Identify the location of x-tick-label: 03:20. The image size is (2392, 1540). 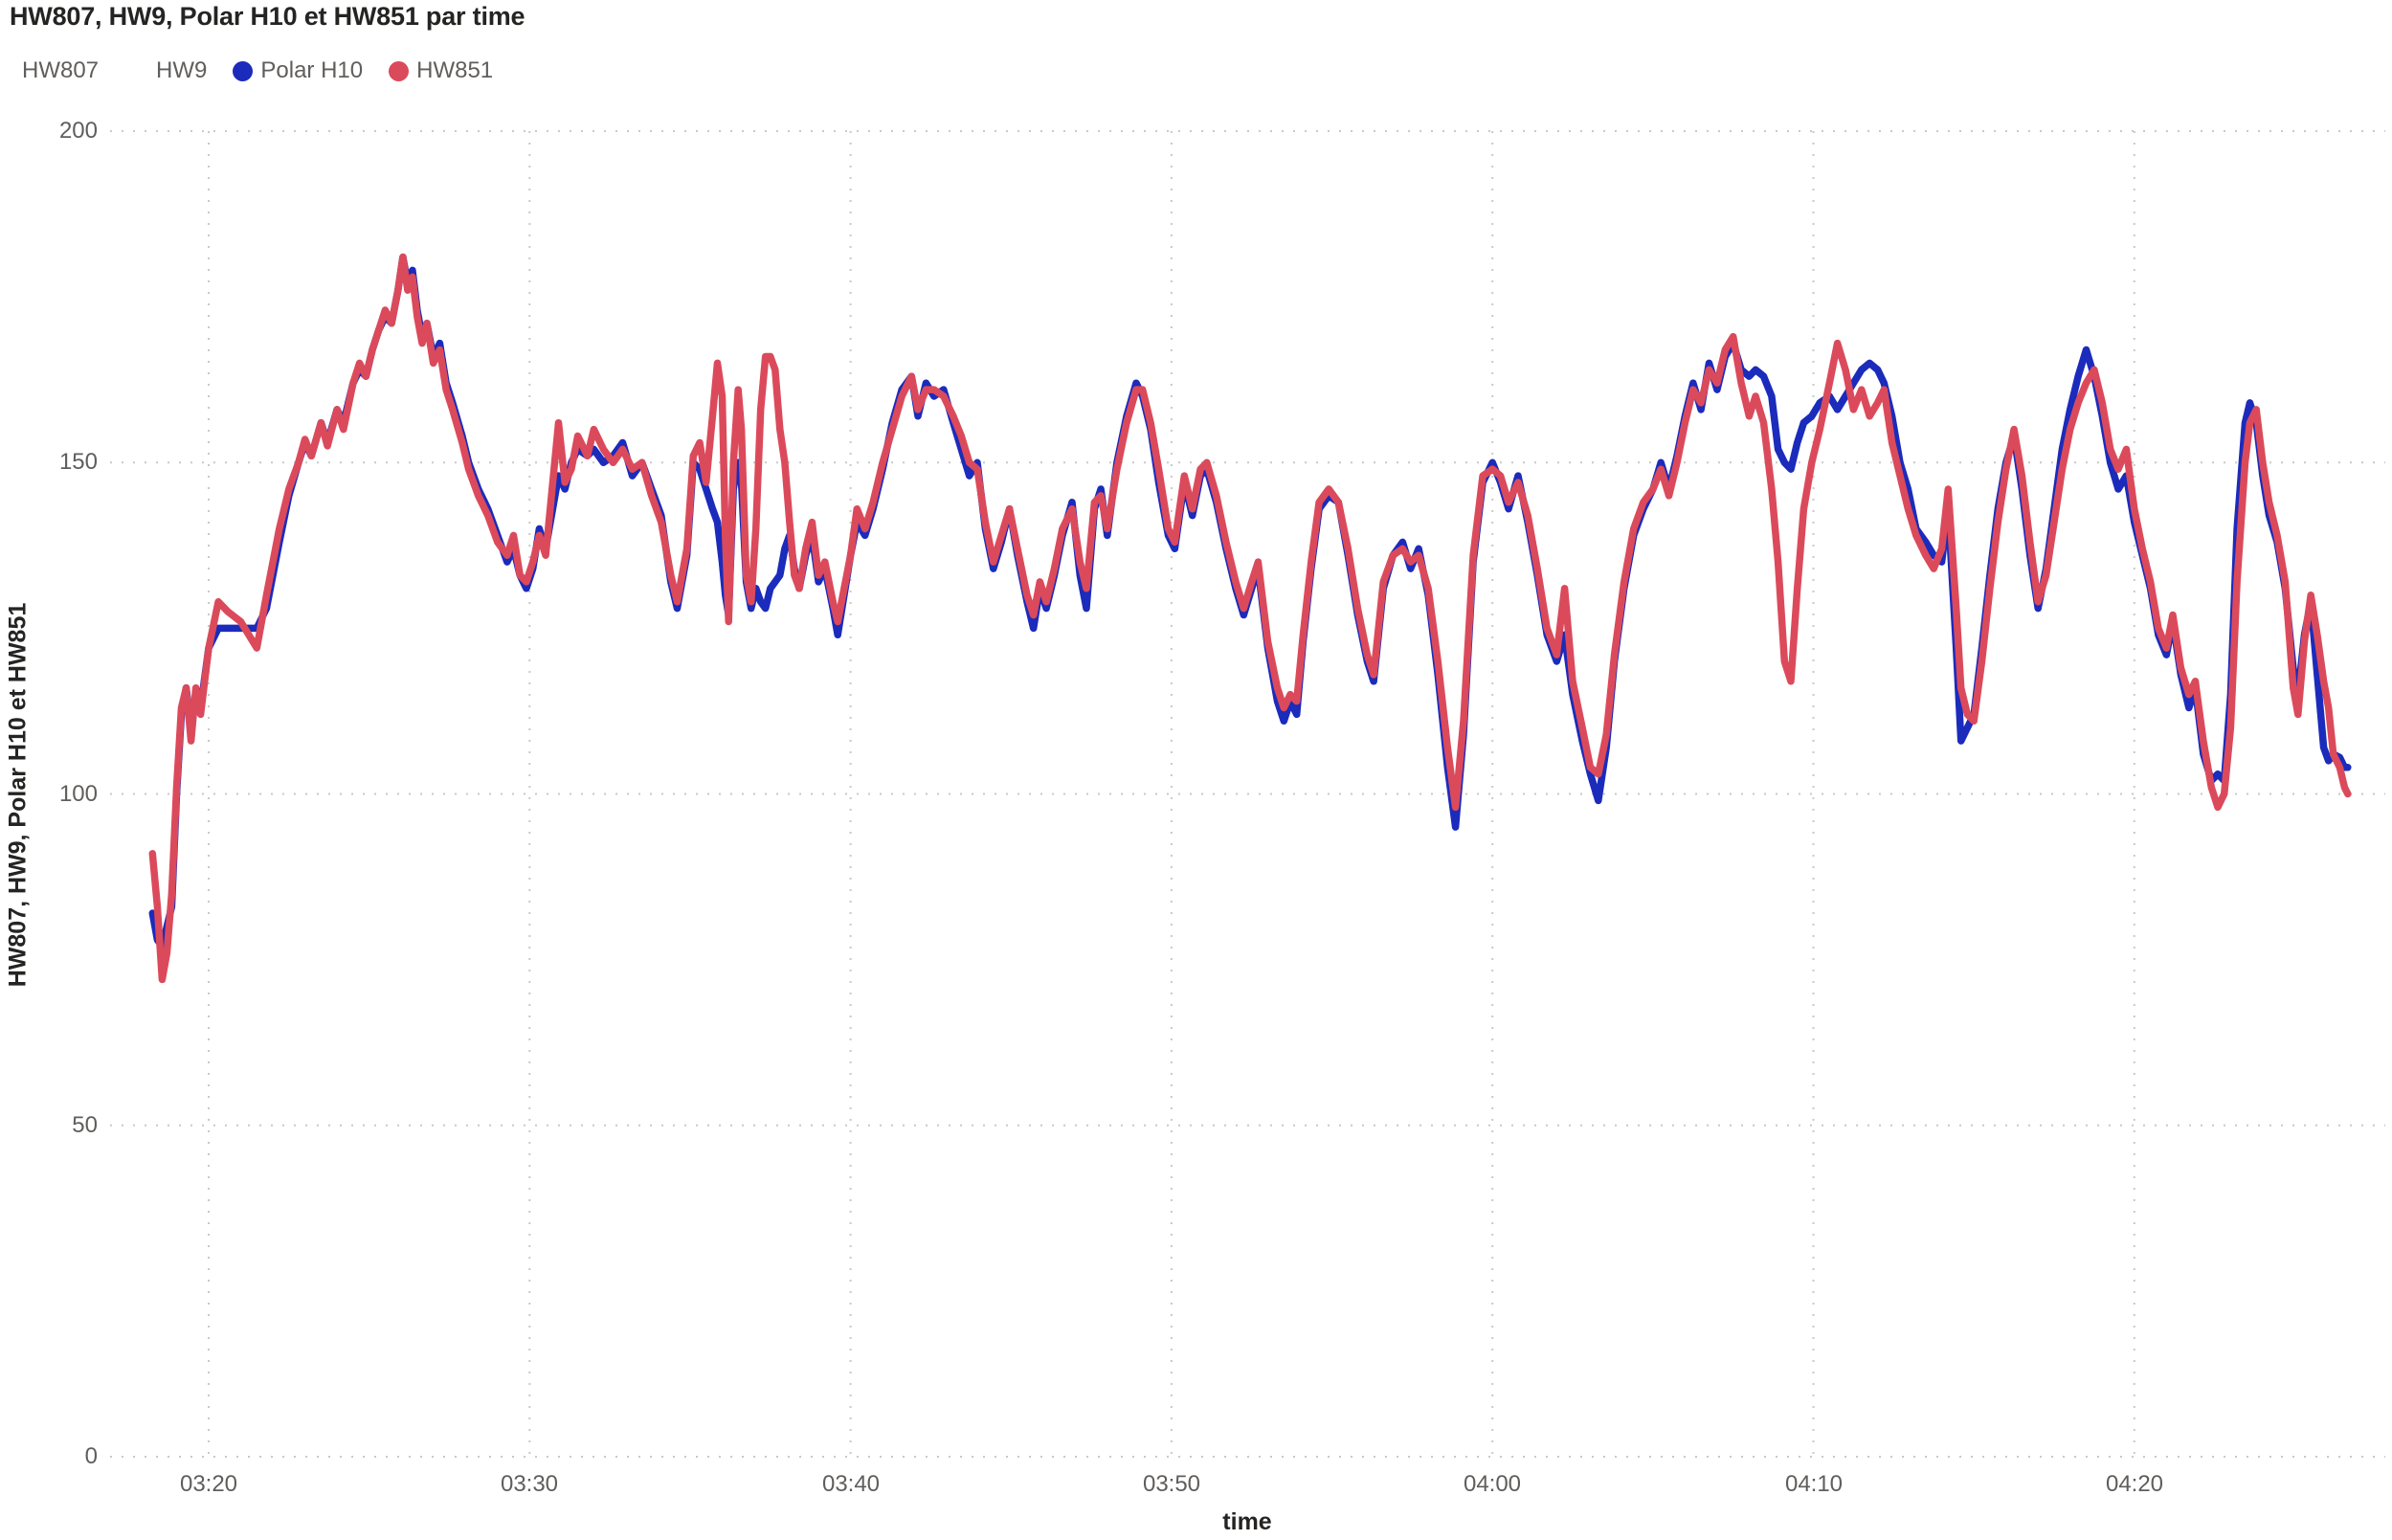
(208, 1484).